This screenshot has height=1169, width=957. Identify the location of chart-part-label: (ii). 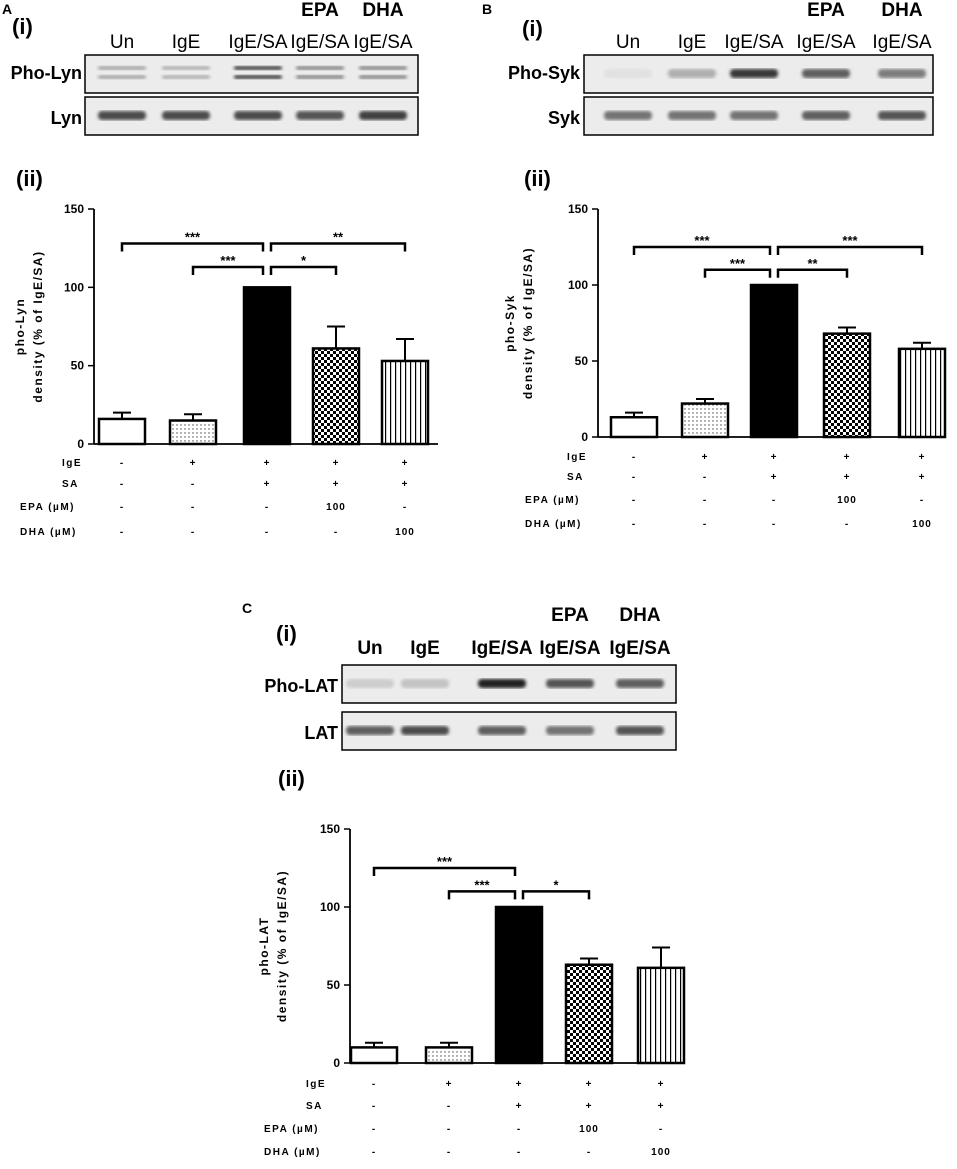
(291, 778).